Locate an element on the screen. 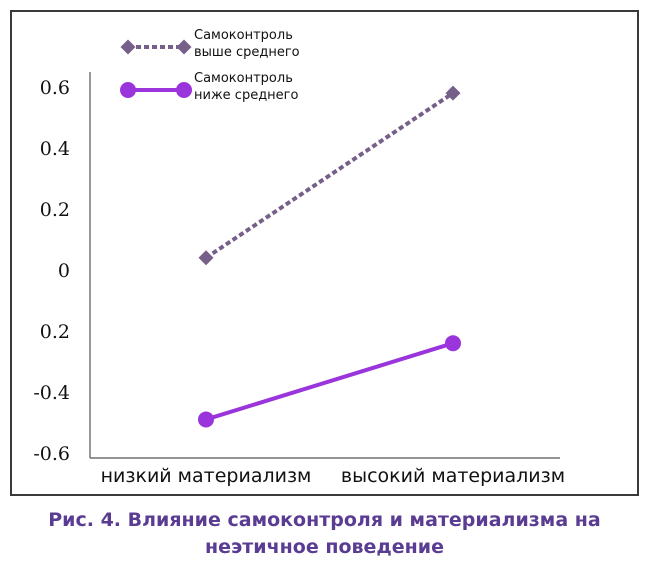 Image resolution: width=649 pixels, height=571 pixels. x-category-label: низкий материализм is located at coordinates (206, 476).